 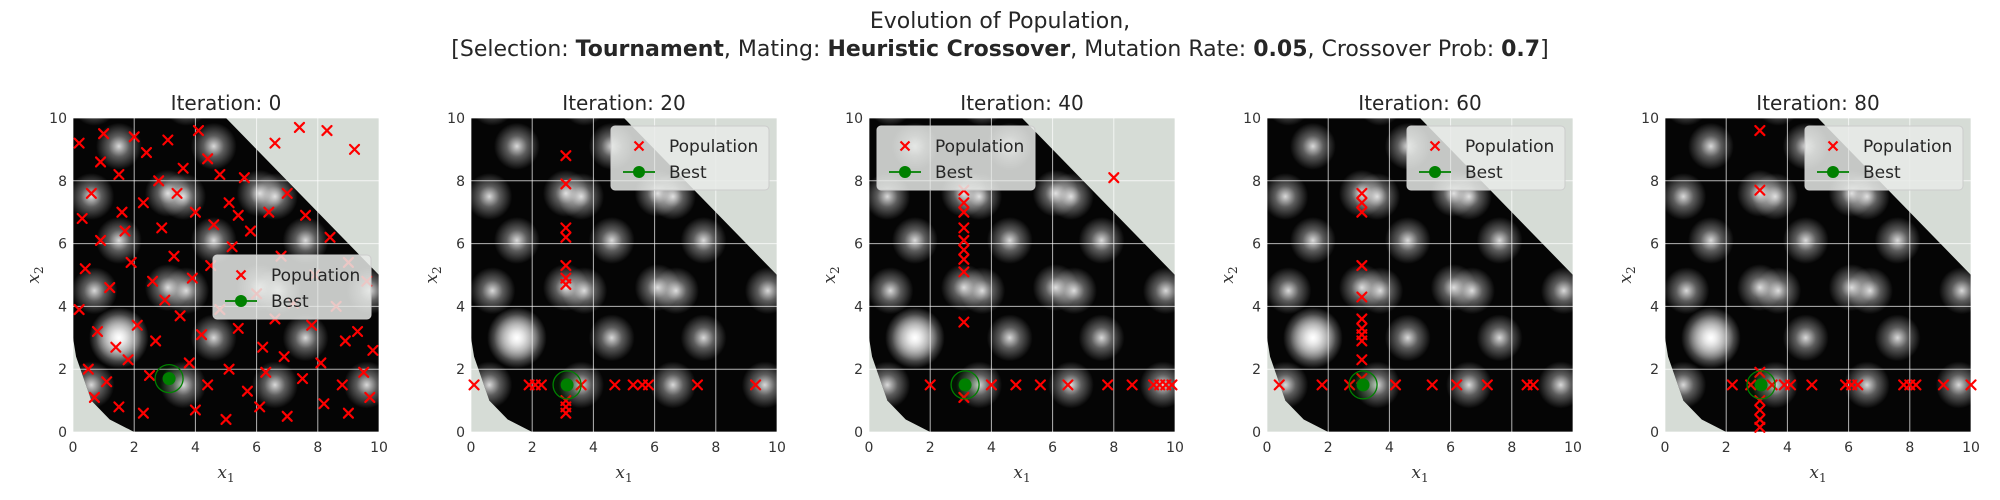 I want to click on y-axis-label: x2, so click(x=433, y=274).